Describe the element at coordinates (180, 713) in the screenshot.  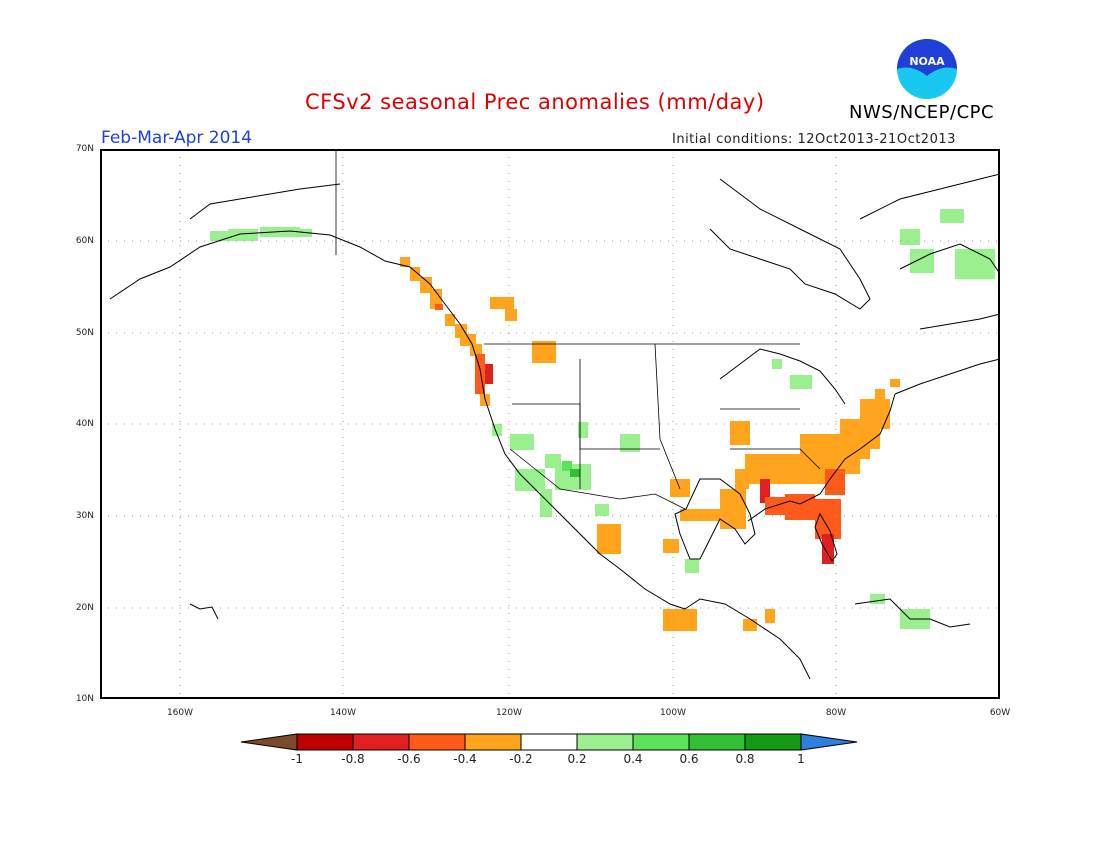
I see `lon-label: 160W` at that location.